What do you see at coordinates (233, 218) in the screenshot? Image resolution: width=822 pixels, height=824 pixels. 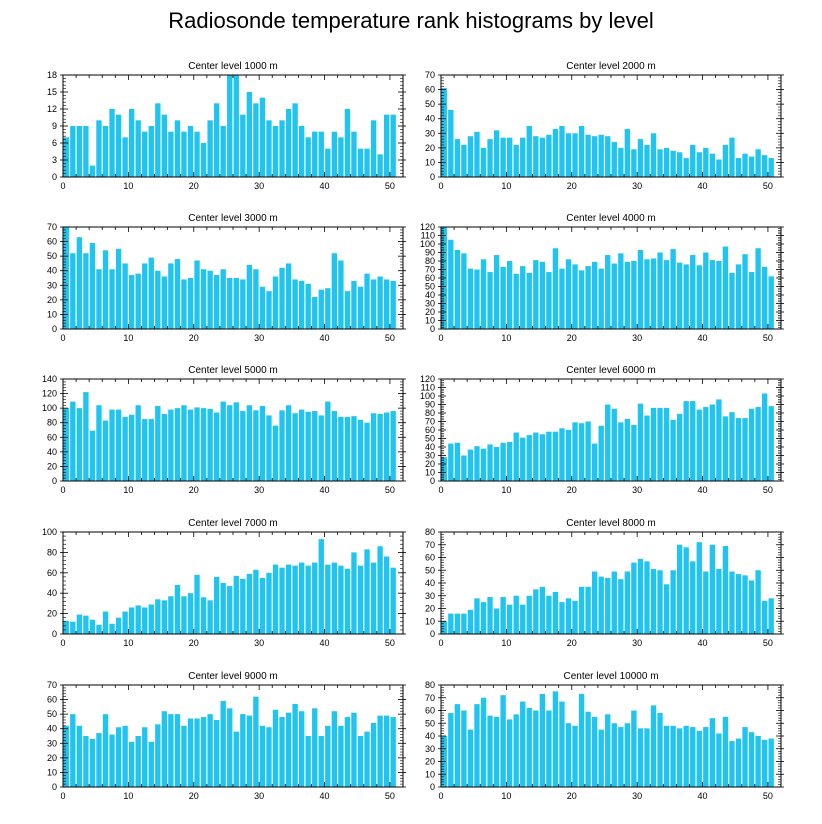 I see `panel-title: Center level 3000 m` at bounding box center [233, 218].